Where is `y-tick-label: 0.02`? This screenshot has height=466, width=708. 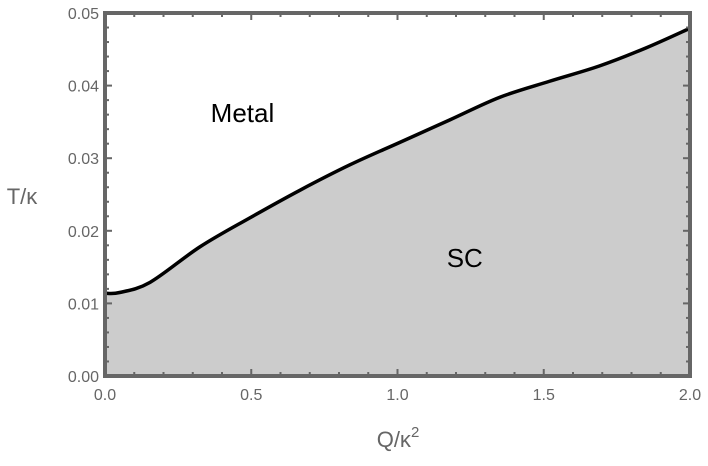 y-tick-label: 0.02 is located at coordinates (83, 232).